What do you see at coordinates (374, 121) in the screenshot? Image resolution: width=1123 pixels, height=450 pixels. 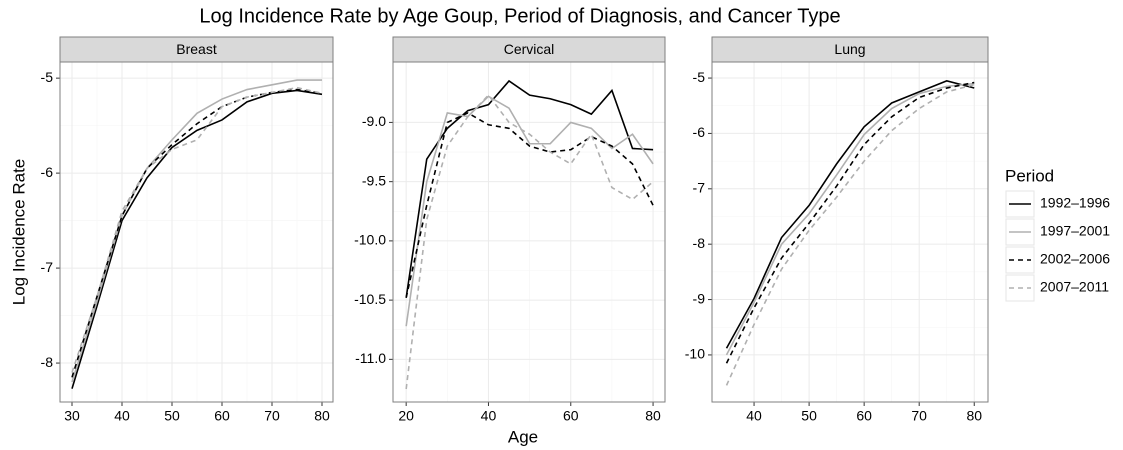 I see `y-tick-label: -9.0` at bounding box center [374, 121].